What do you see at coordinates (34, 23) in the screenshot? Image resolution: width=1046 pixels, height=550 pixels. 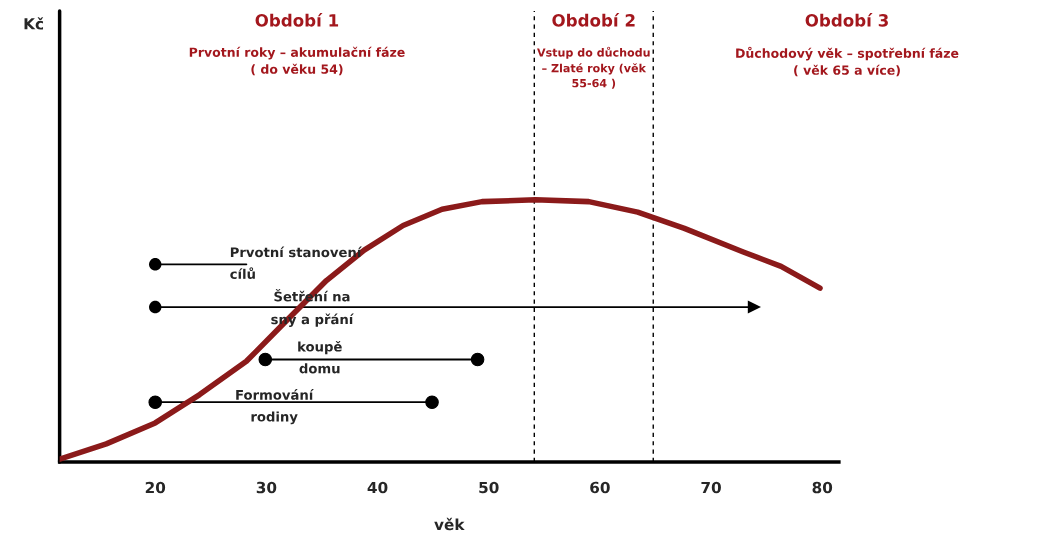 I see `text: Kč` at bounding box center [34, 23].